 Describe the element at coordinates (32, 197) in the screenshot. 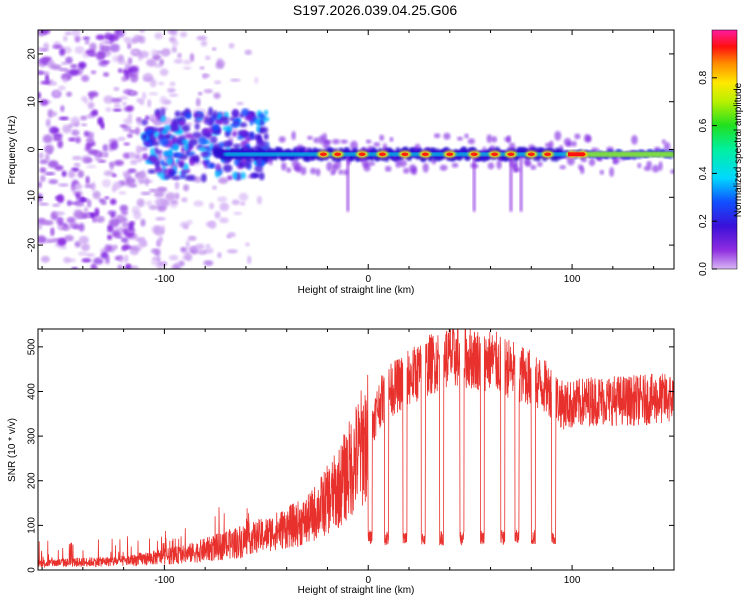

I see `spectrogram-ytick-label: -10` at that location.